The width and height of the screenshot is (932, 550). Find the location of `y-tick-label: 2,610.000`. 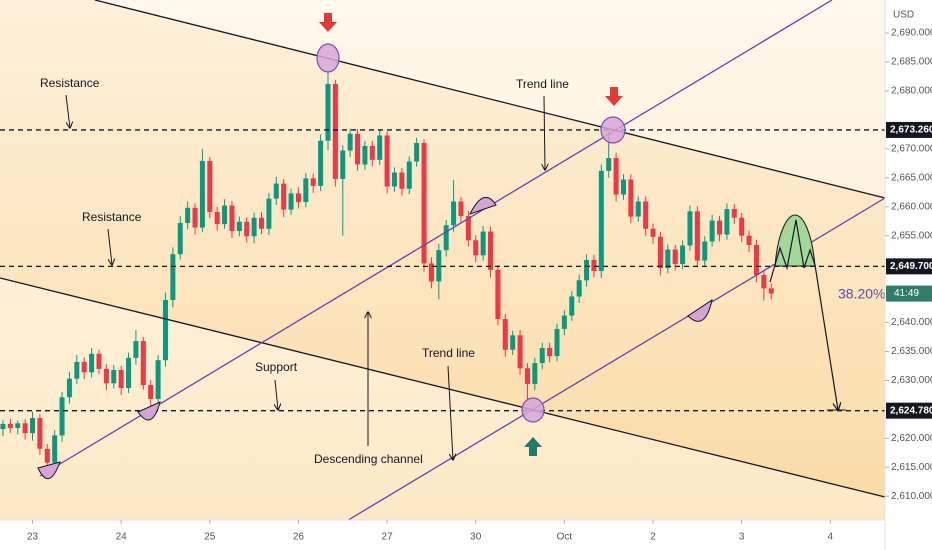

y-tick-label: 2,610.000 is located at coordinates (911, 496).